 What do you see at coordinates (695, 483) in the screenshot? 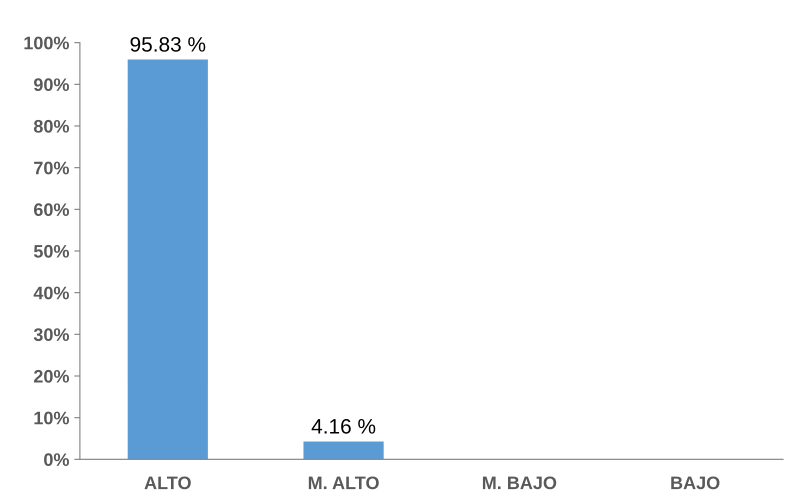
I see `x-tick-label: BAJO` at bounding box center [695, 483].